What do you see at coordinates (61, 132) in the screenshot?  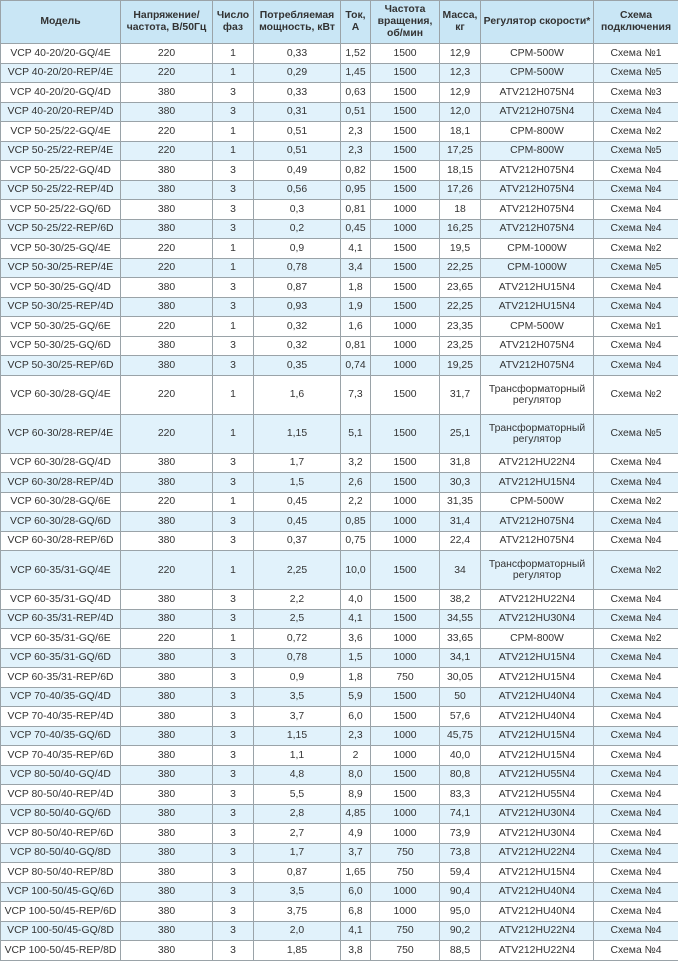 I see `cell-model: VCP 50-25/22-GQ/4E` at bounding box center [61, 132].